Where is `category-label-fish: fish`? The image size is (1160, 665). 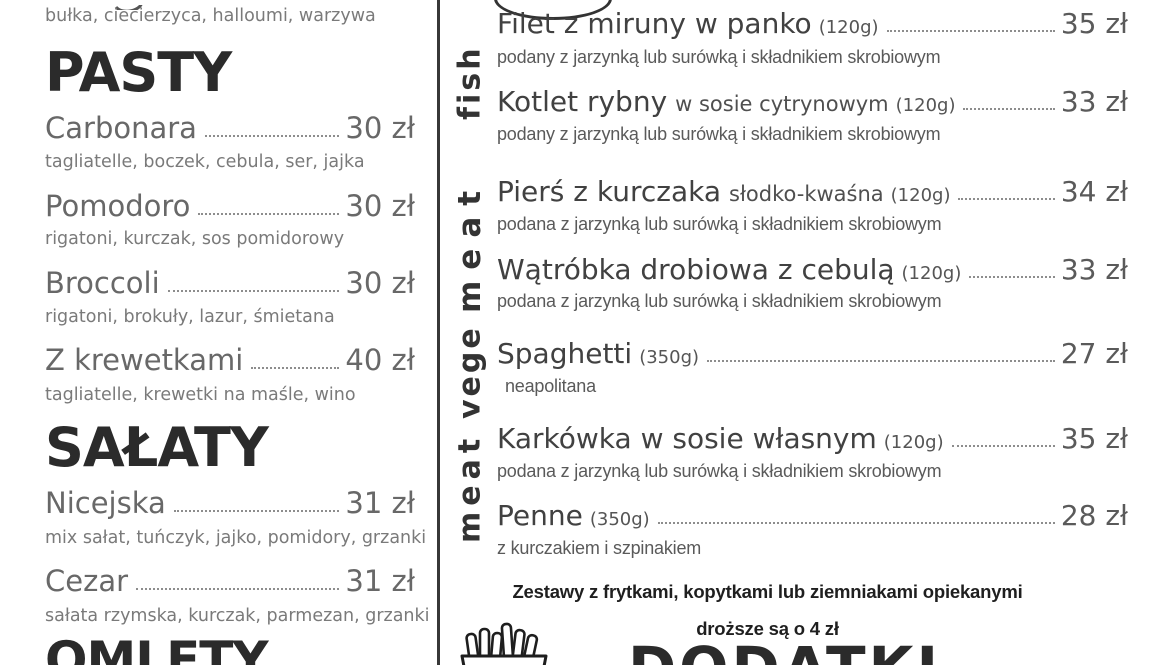
category-label-fish: fish is located at coordinates (470, 83).